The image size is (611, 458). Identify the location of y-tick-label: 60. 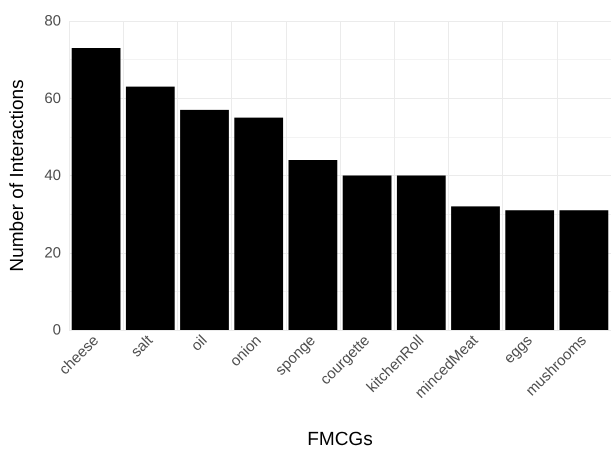
(52, 98).